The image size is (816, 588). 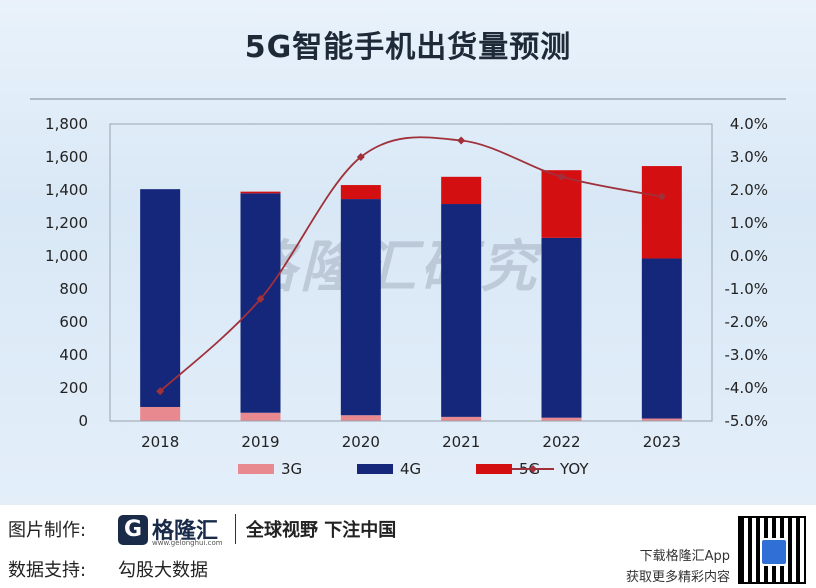 I want to click on x-tick-label: 2021, so click(x=461, y=442).